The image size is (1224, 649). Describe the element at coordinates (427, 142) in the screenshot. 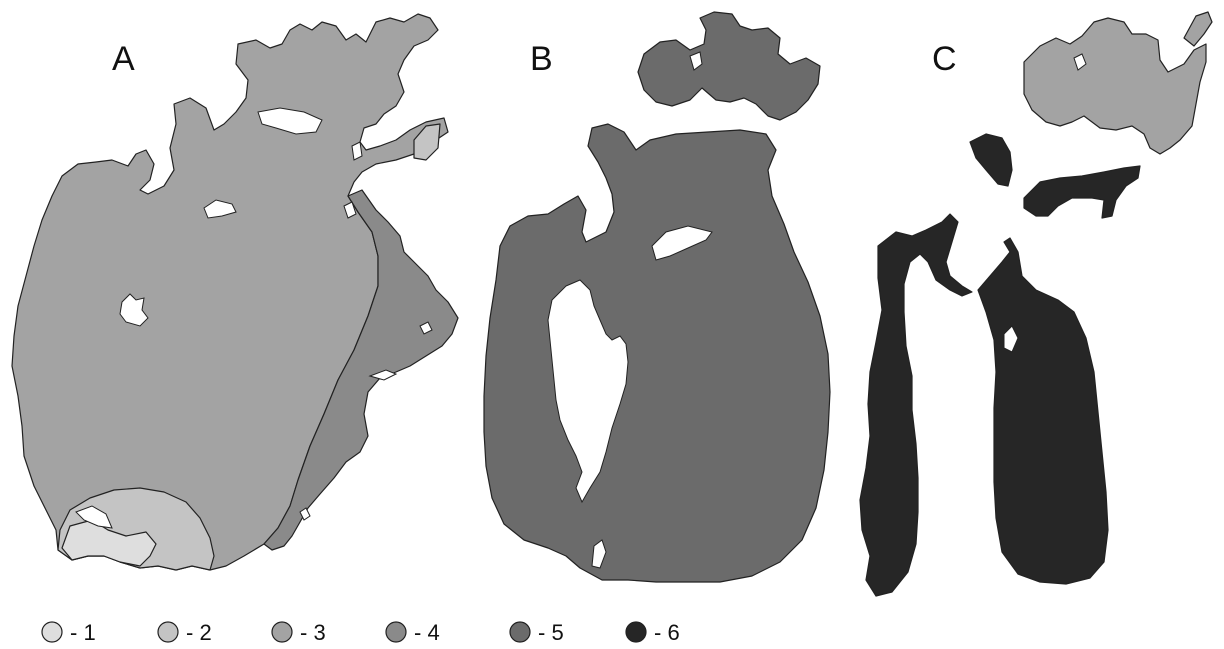

I see `panel-a-ne-patch` at that location.